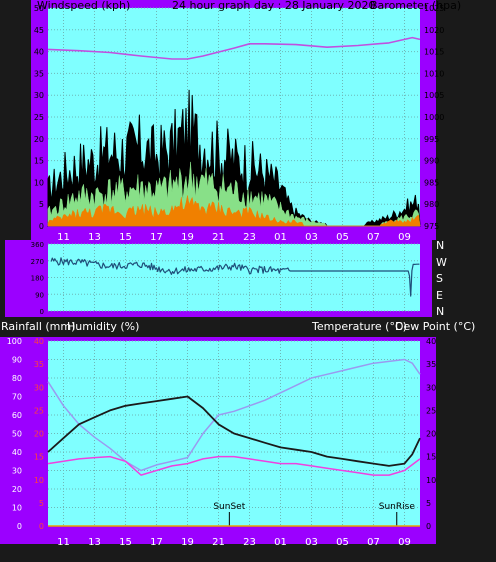 This screenshot has height=562, width=496. What do you see at coordinates (234, 48) in the screenshot?
I see `barometer-series` at bounding box center [234, 48].